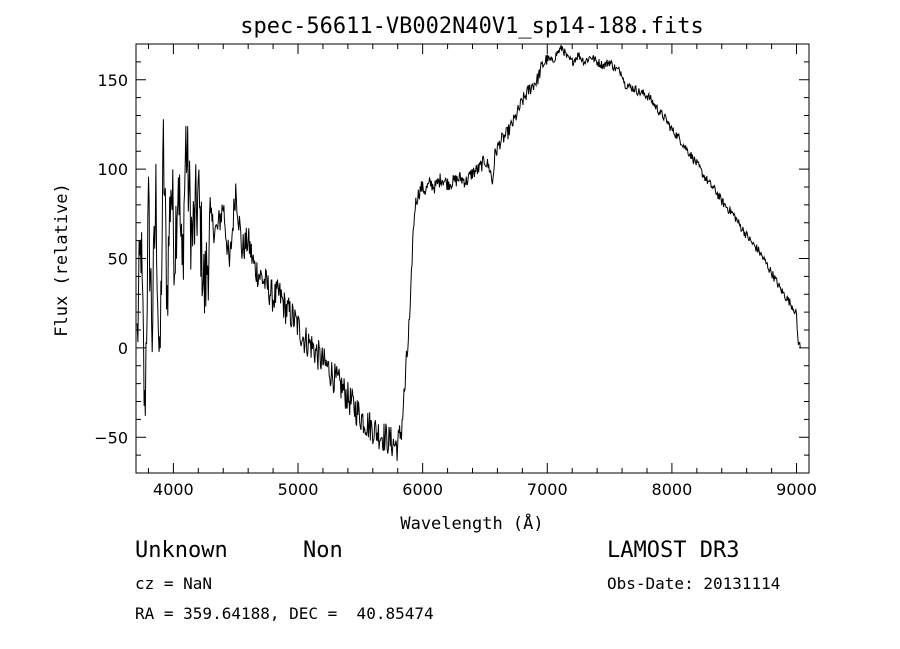 This screenshot has height=649, width=900. What do you see at coordinates (62, 260) in the screenshot?
I see `y-axis-label: Flux (relative)` at bounding box center [62, 260].